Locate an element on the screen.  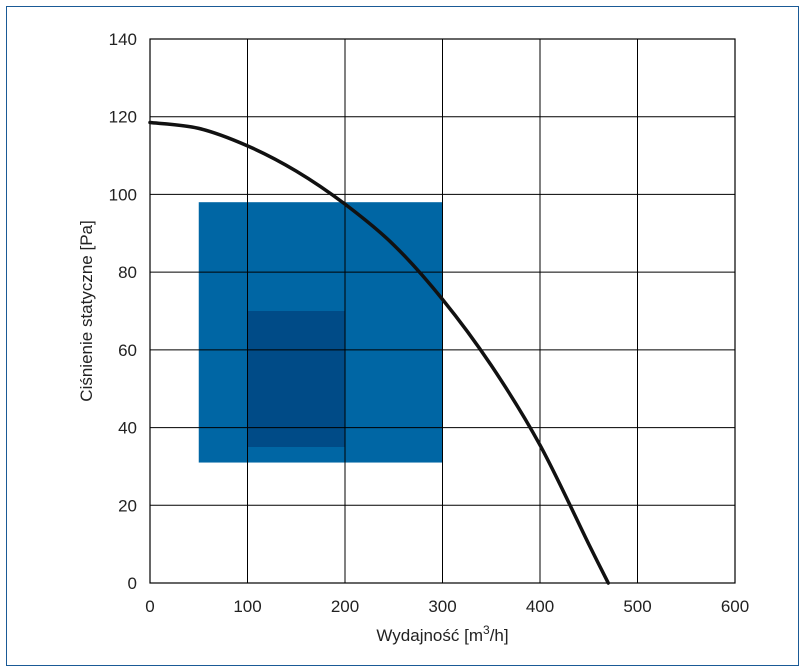
x-tick-label: 400 is located at coordinates (540, 606).